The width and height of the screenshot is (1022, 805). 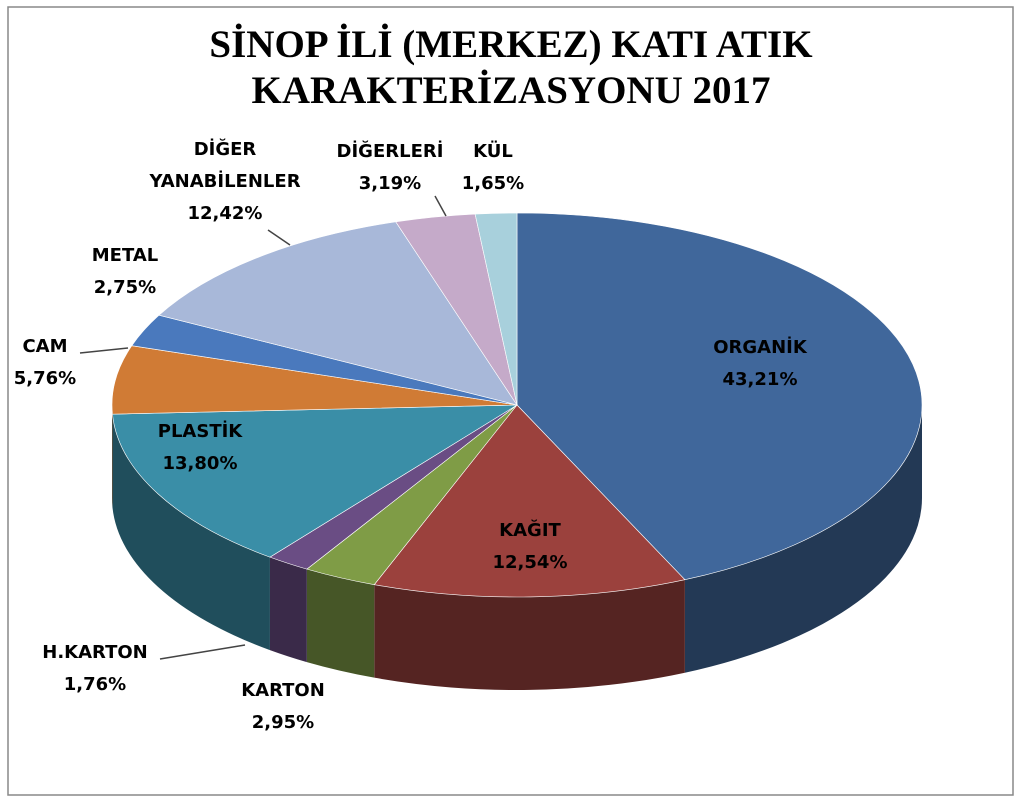 I want to click on category-label: KÜL, so click(x=493, y=151).